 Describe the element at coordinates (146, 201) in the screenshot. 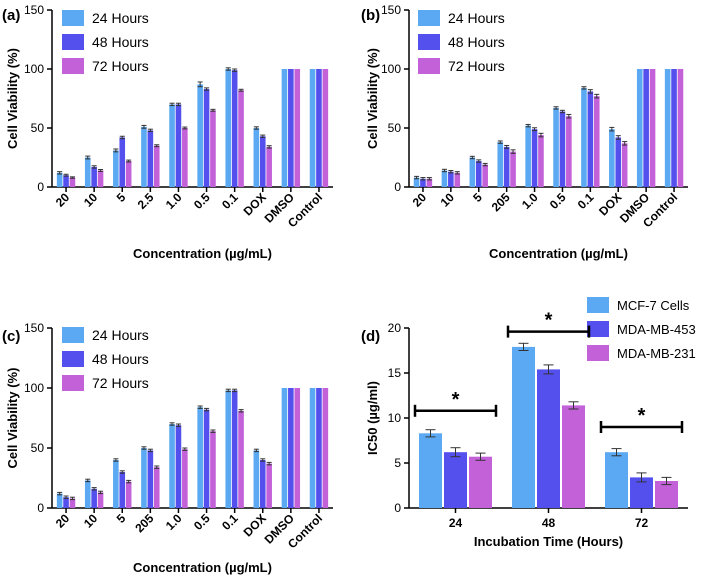

I see `x-tick-label: 2.5` at that location.